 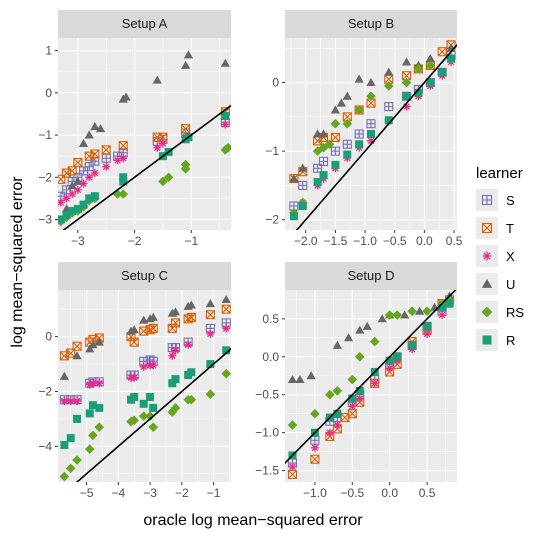 I want to click on reference-line, so click(x=371, y=377).